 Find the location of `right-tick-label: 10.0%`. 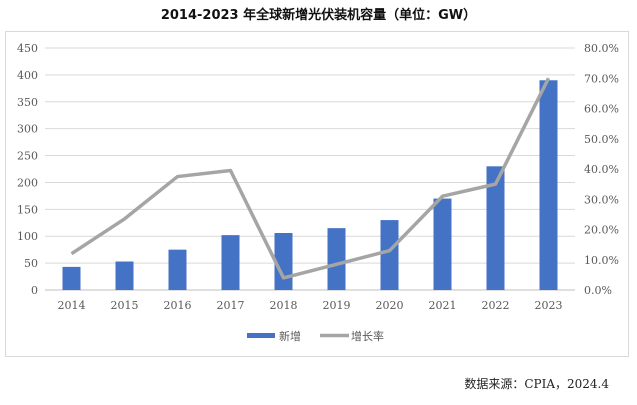

right-tick-label: 10.0% is located at coordinates (601, 260).